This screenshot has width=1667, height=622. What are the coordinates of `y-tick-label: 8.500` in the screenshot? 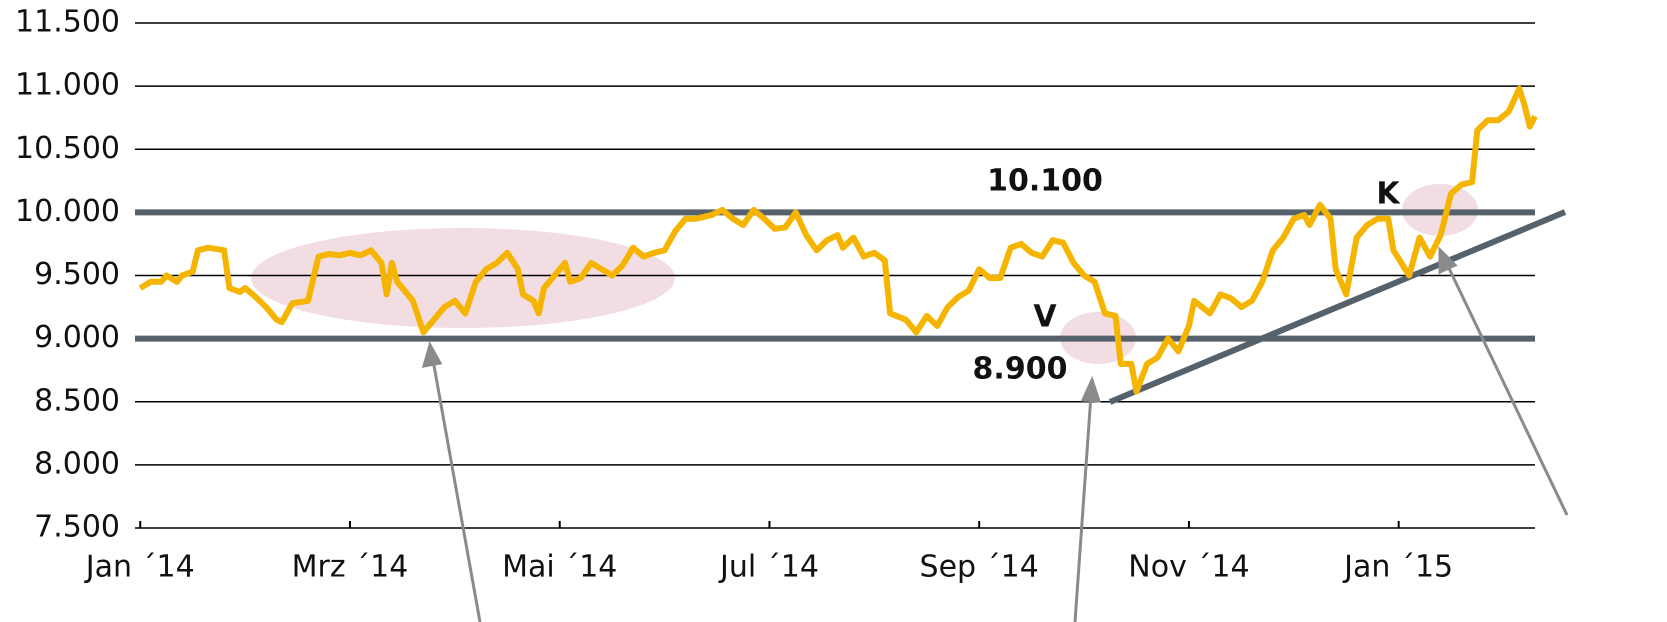 It's located at (77, 400).